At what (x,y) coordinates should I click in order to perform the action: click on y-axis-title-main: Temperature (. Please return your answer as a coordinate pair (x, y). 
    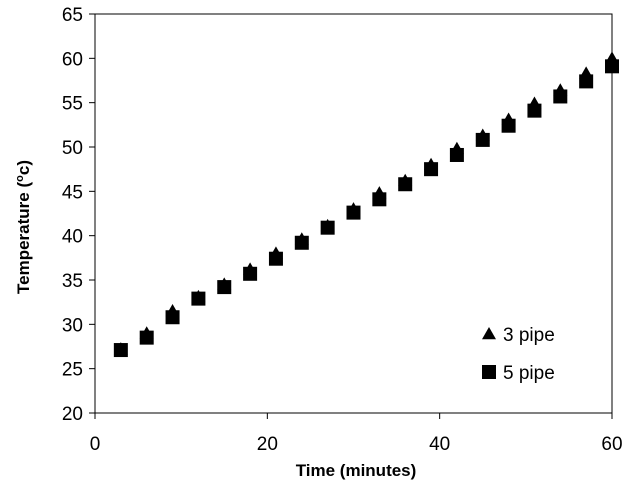
    Looking at the image, I should click on (23, 238).